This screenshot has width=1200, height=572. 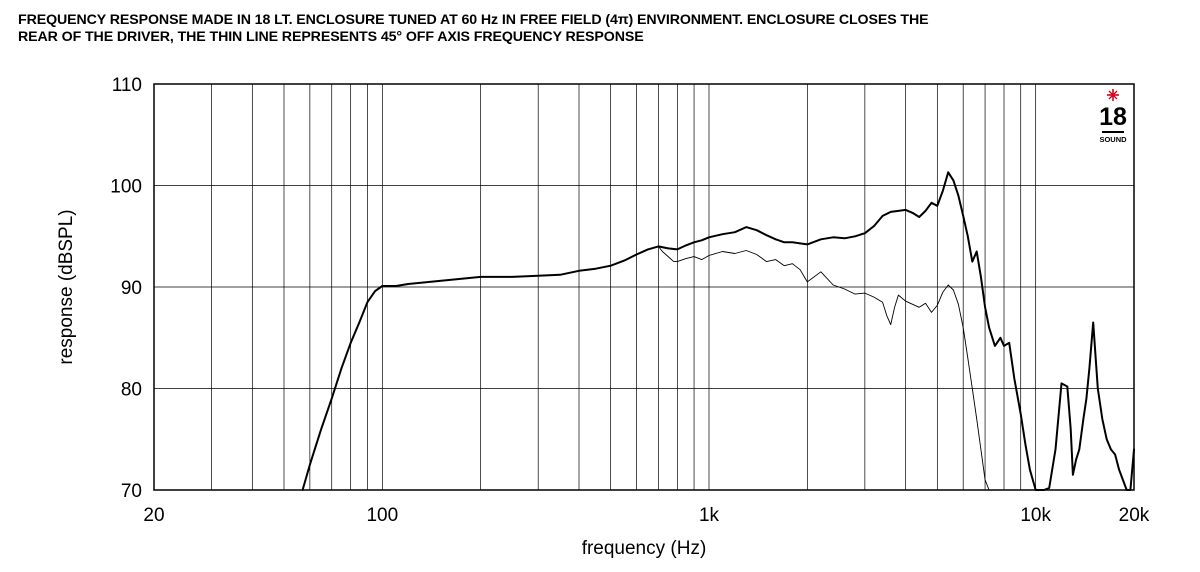 What do you see at coordinates (126, 187) in the screenshot?
I see `y-tick-label: 100` at bounding box center [126, 187].